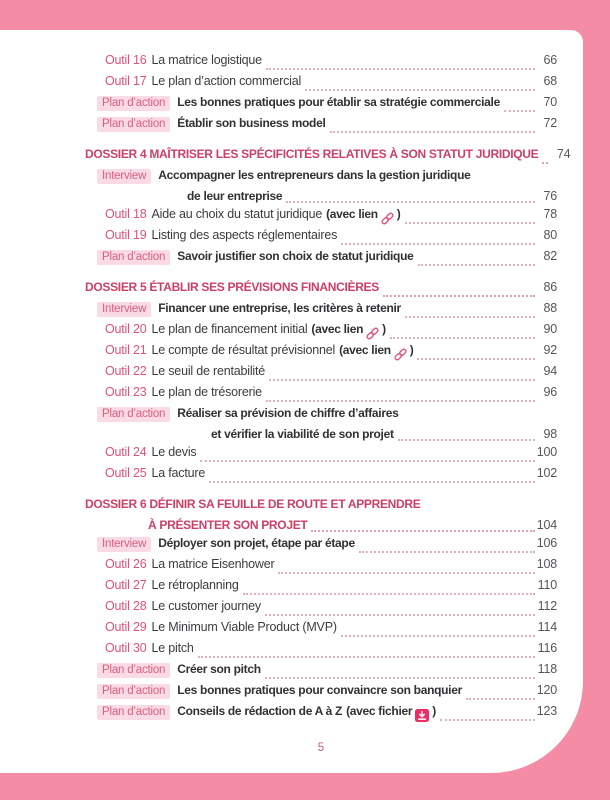 The height and width of the screenshot is (800, 610). Describe the element at coordinates (126, 627) in the screenshot. I see `outil-label: Outil 29` at that location.